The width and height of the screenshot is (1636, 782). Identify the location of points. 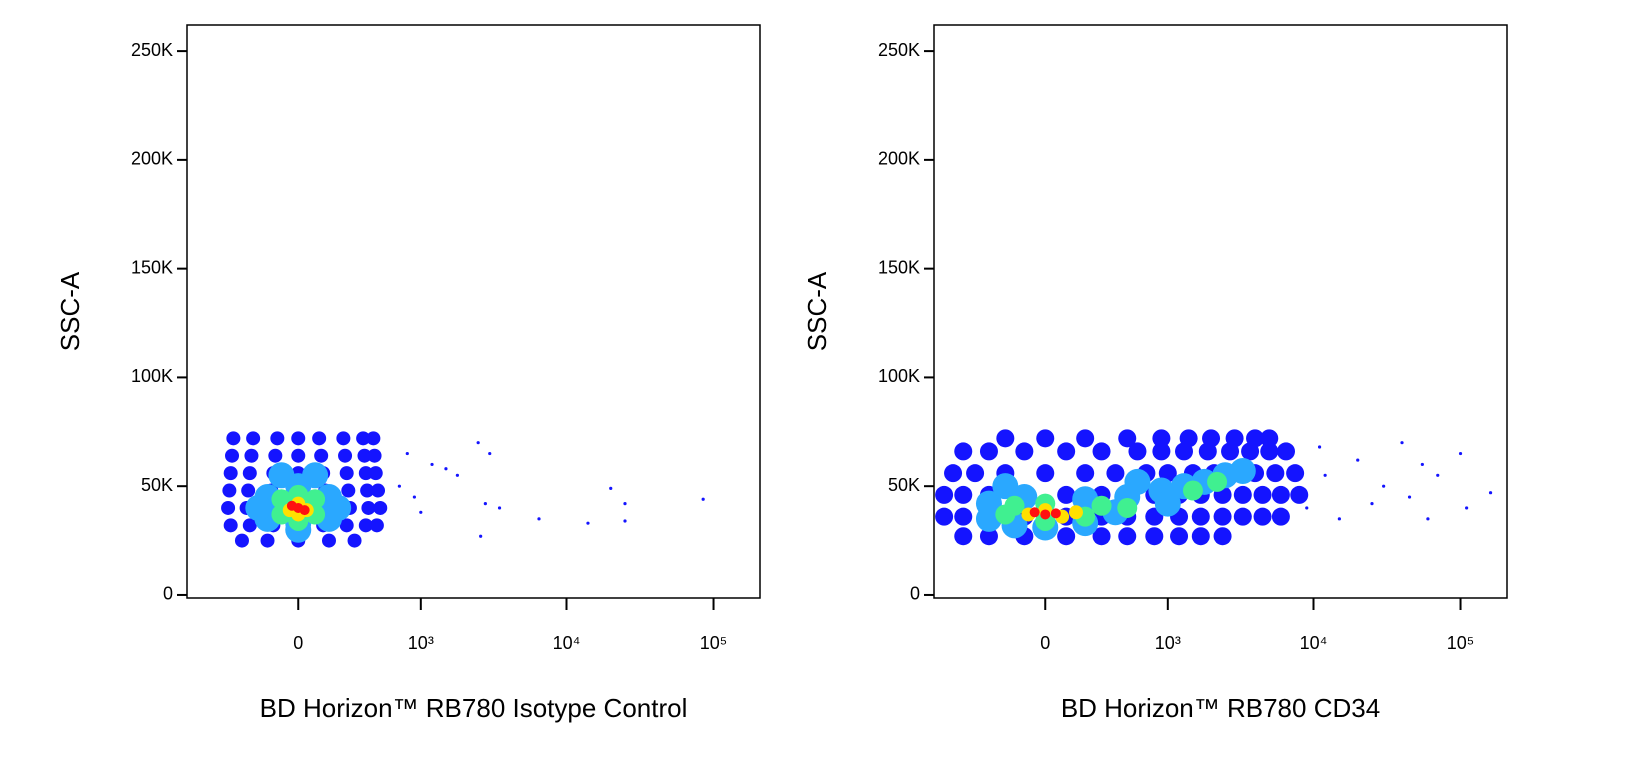
(463, 489).